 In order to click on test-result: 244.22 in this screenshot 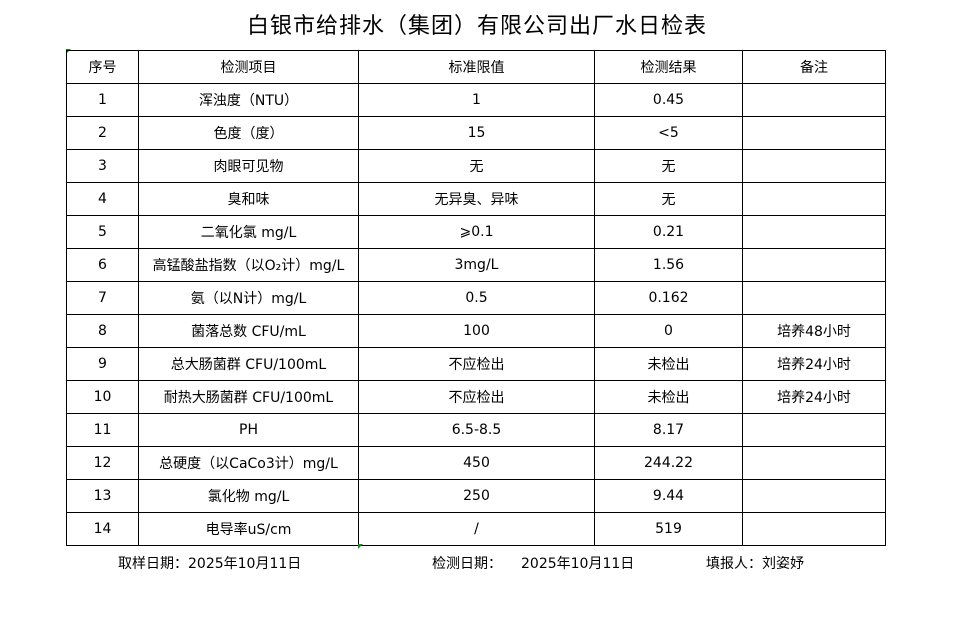, I will do `click(668, 463)`.